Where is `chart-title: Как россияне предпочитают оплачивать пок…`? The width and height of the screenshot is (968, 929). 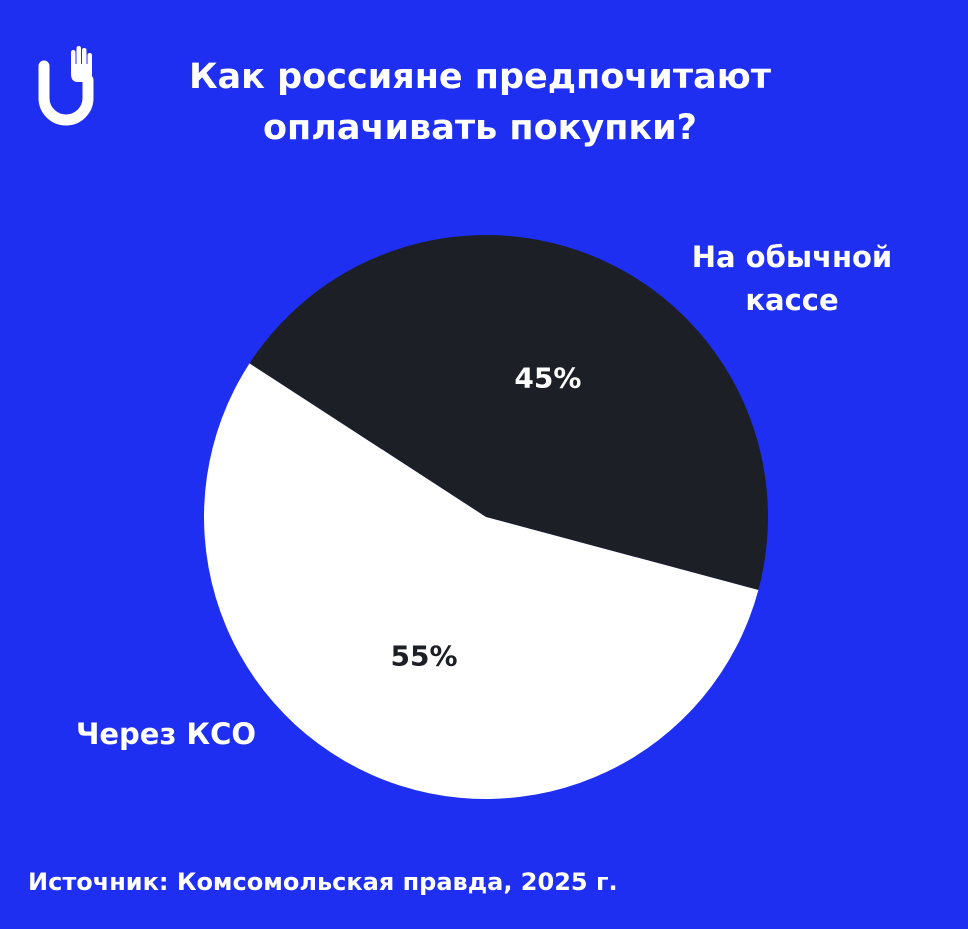 chart-title: Как россияне предпочитают оплачивать пок… is located at coordinates (480, 103).